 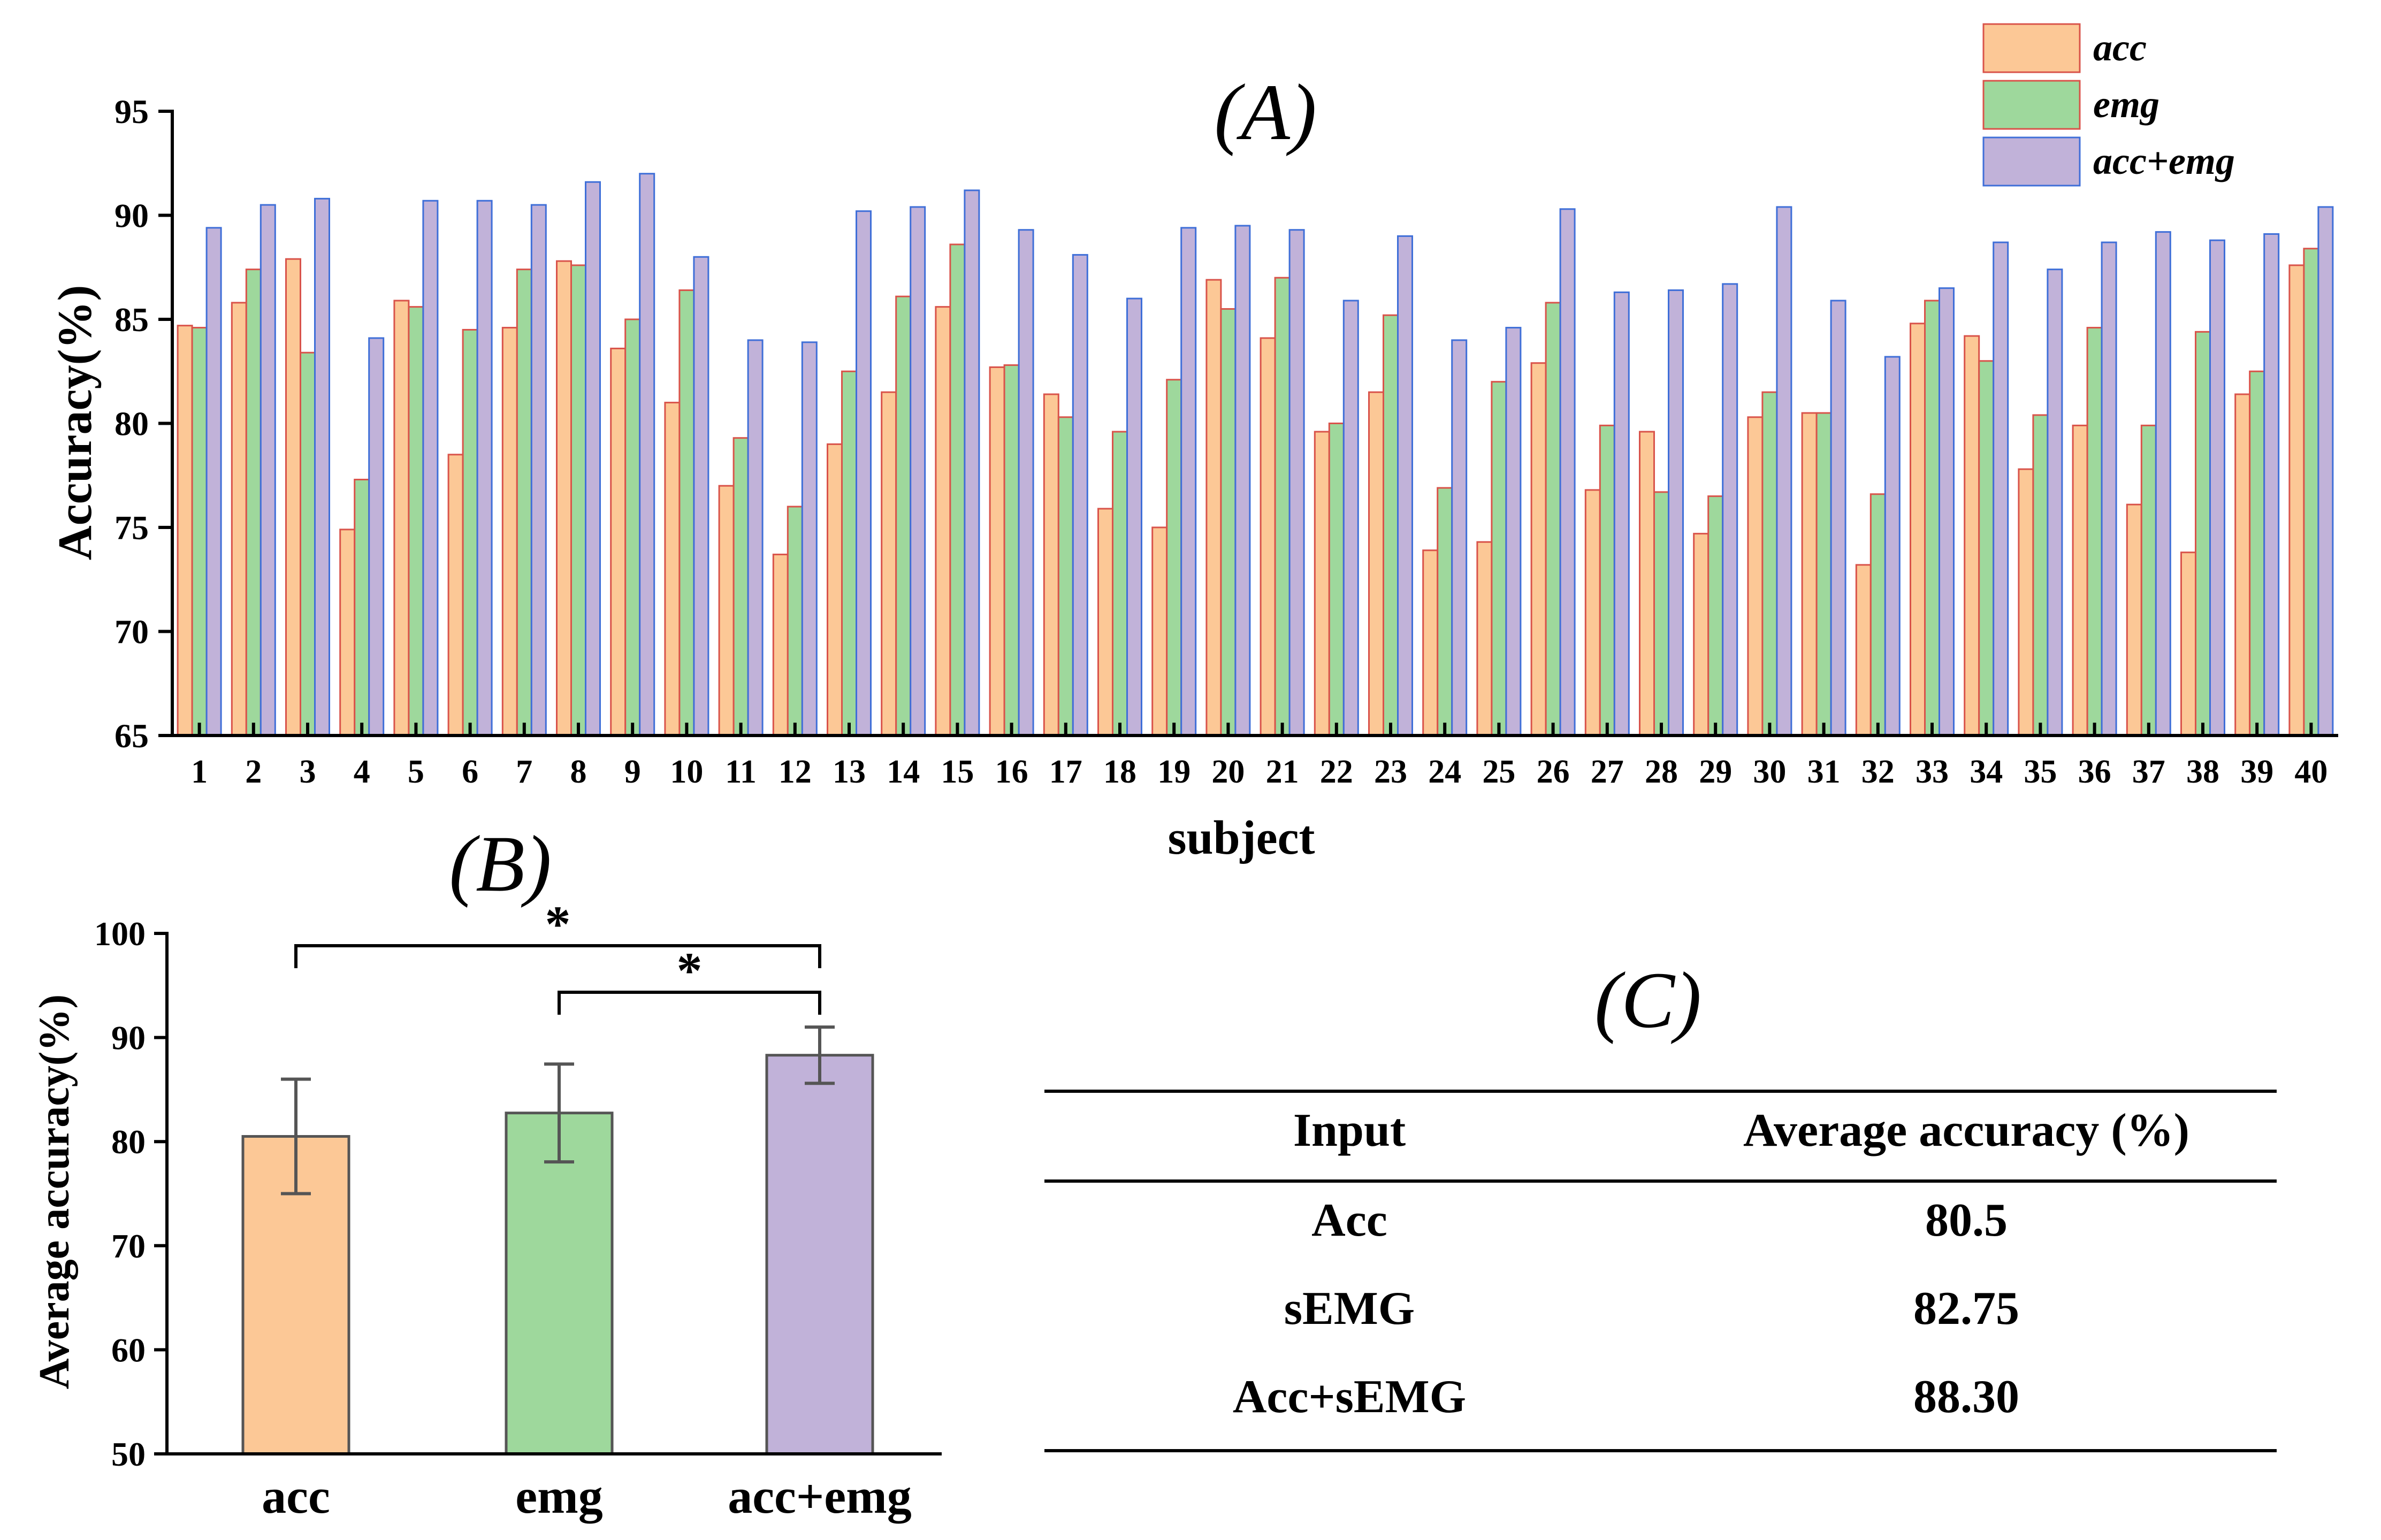 I want to click on legend-swatch-acc, so click(x=2031, y=48).